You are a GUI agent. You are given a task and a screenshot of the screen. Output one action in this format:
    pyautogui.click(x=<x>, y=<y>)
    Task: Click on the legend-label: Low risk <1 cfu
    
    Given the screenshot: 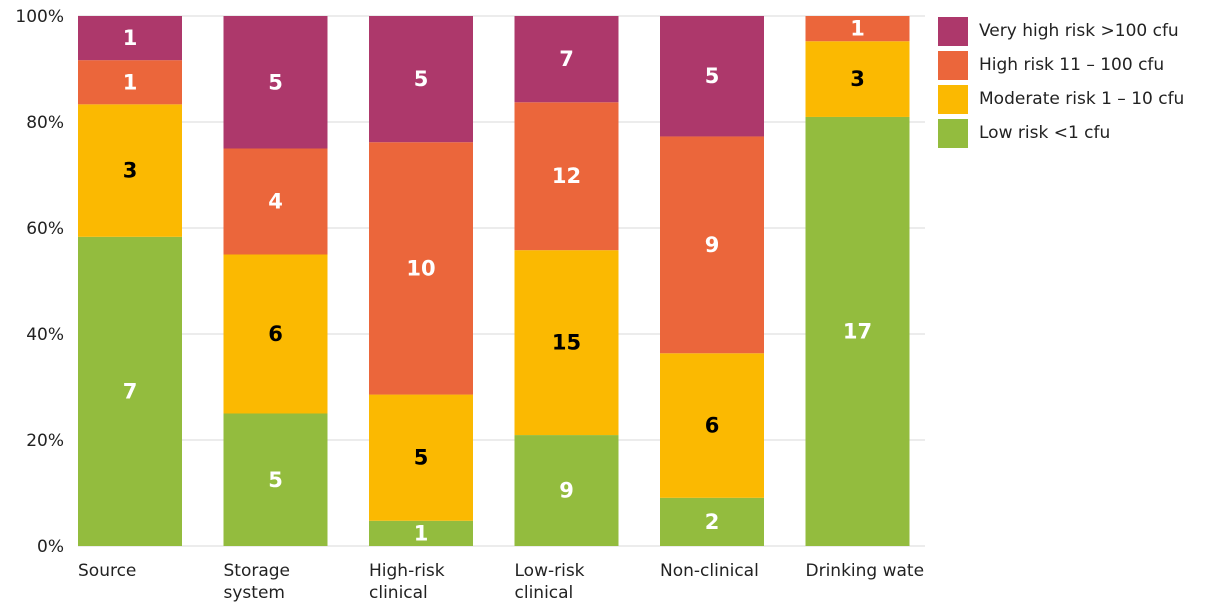 What is the action you would take?
    pyautogui.click(x=1045, y=133)
    